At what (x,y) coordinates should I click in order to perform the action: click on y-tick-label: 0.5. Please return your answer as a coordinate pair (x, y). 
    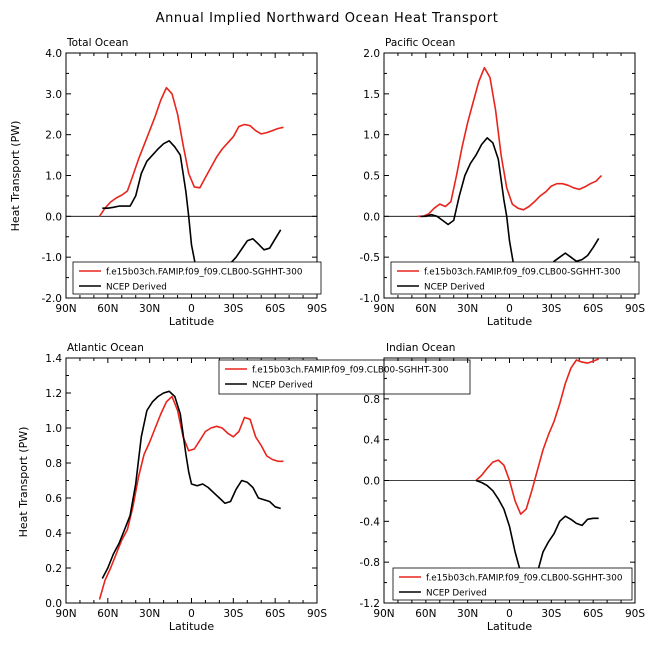
    Looking at the image, I should click on (371, 177).